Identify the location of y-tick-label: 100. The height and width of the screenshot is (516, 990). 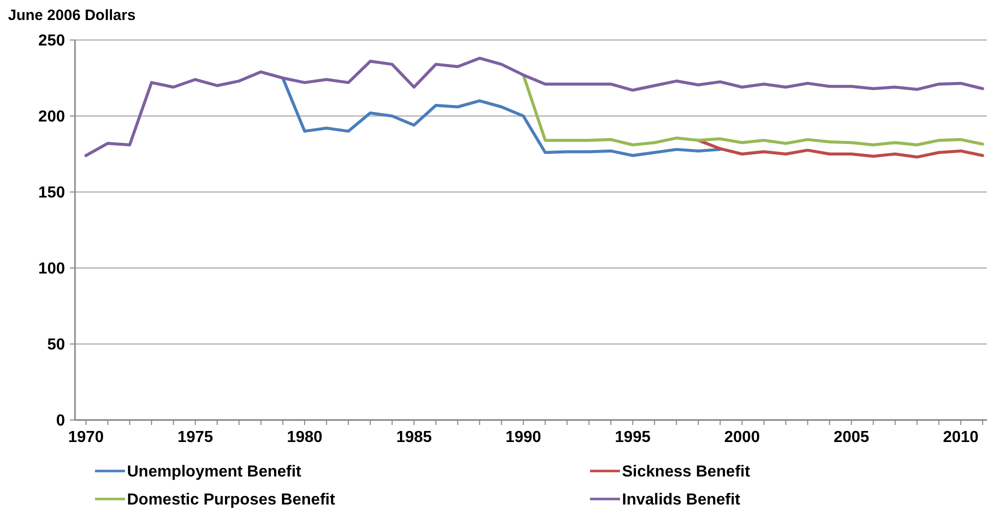
(52, 269).